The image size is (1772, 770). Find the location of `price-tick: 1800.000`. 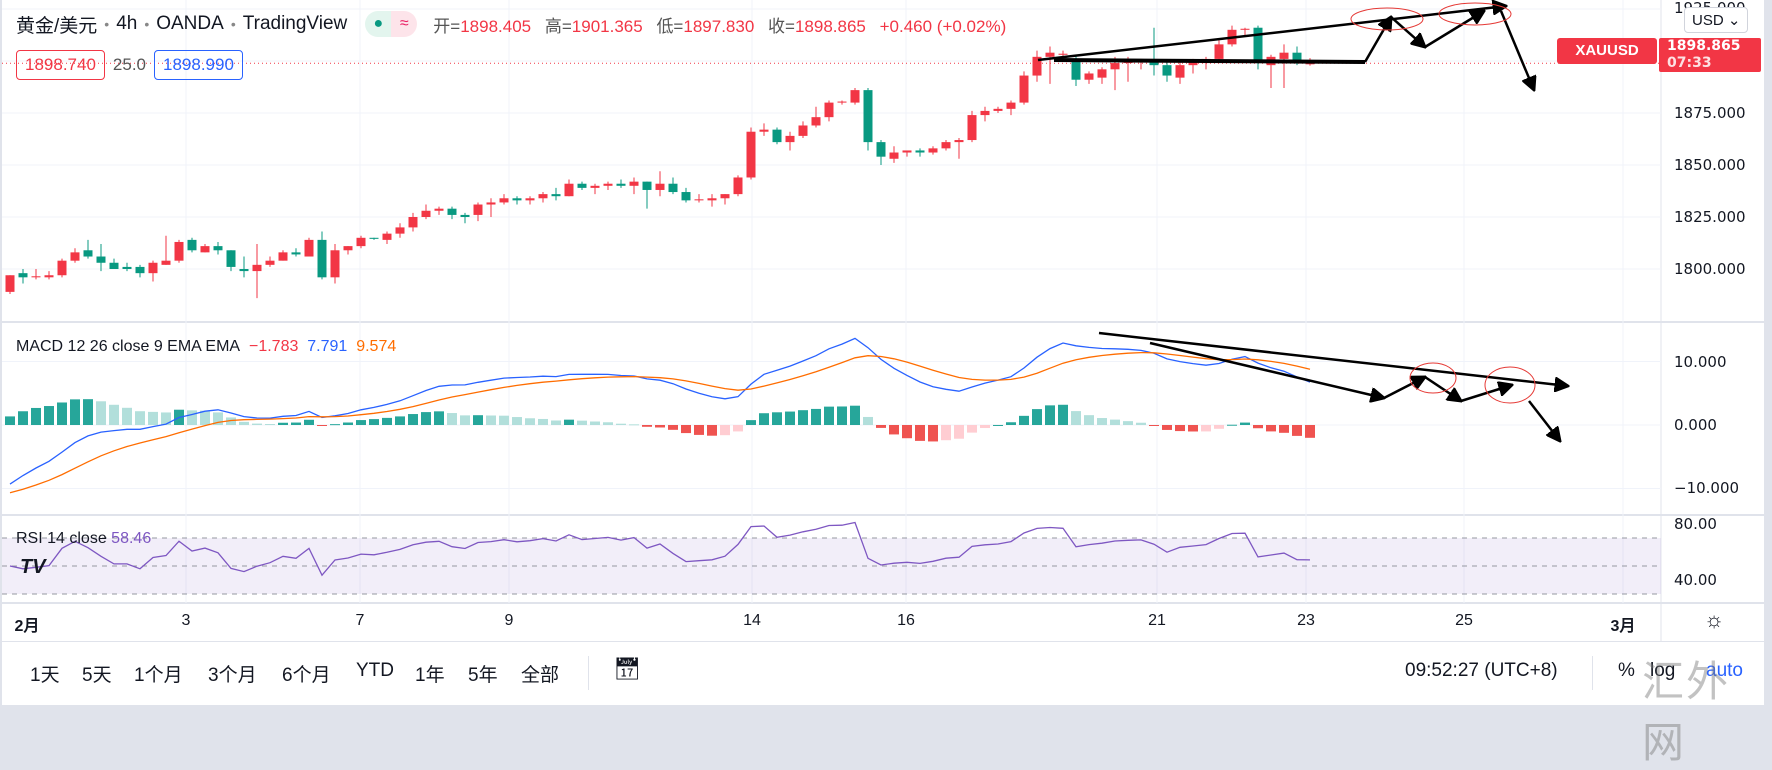

price-tick: 1800.000 is located at coordinates (1710, 269).